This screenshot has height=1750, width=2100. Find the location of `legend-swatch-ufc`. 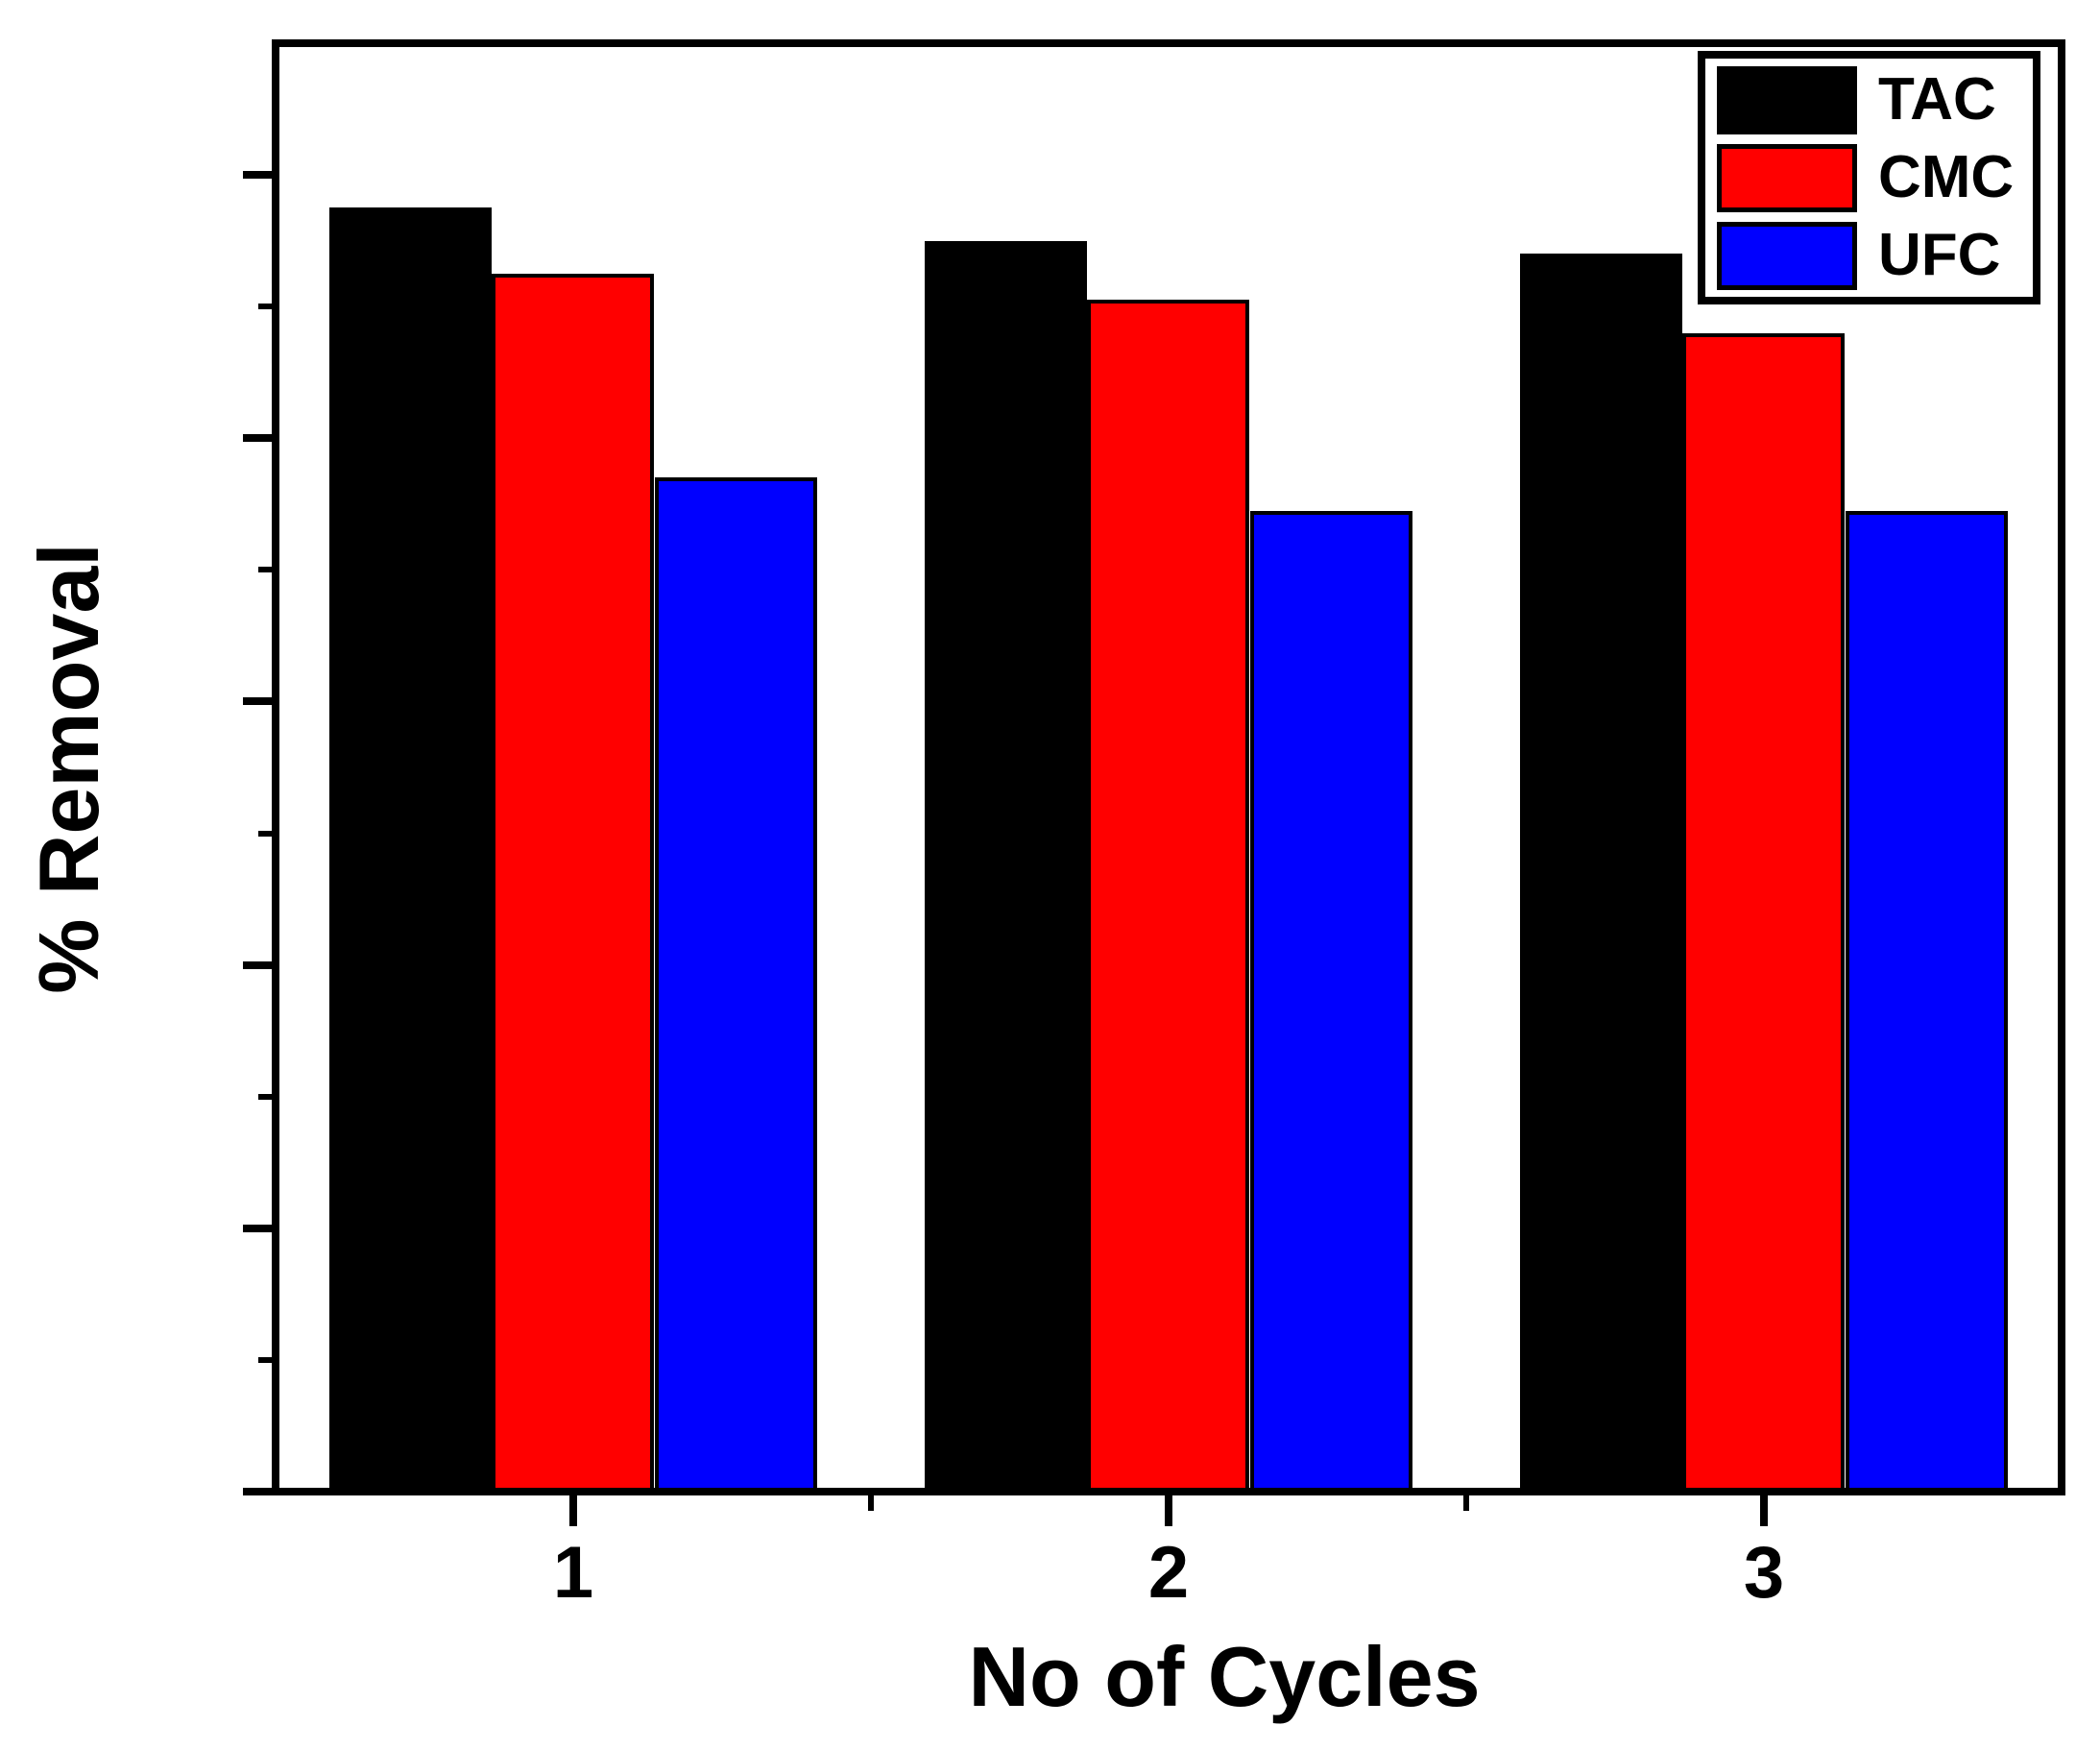

legend-swatch-ufc is located at coordinates (1787, 255).